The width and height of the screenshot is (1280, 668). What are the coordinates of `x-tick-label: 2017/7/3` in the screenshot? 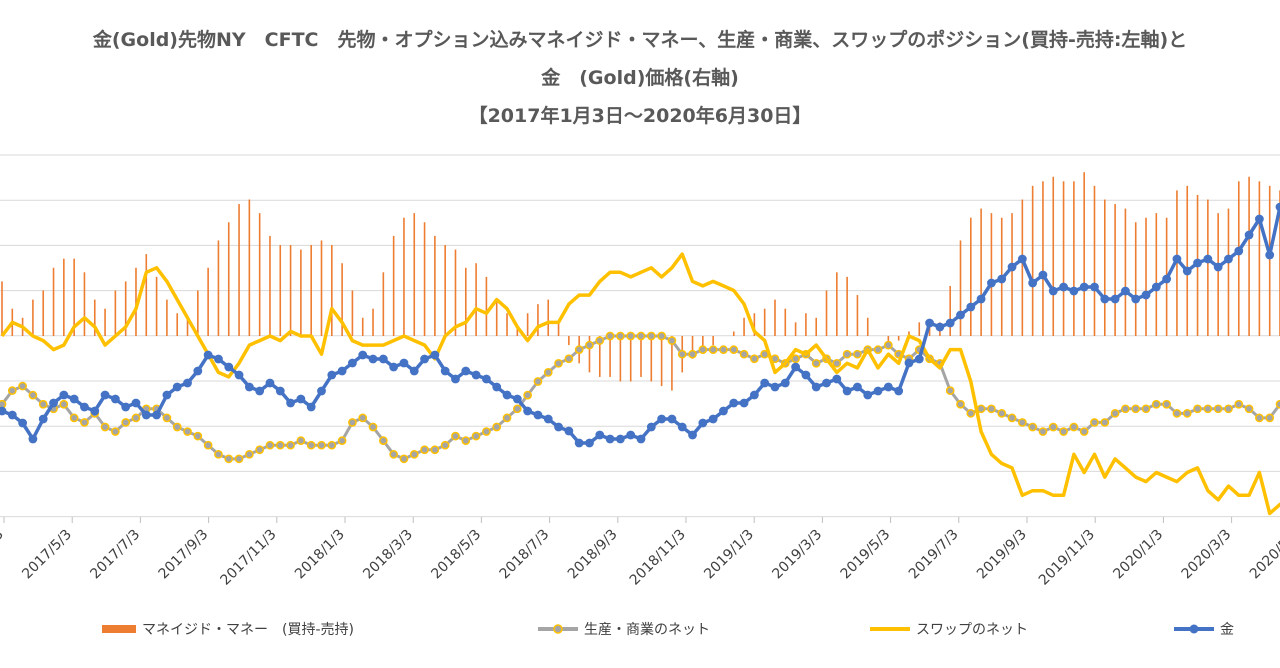 It's located at (115, 555).